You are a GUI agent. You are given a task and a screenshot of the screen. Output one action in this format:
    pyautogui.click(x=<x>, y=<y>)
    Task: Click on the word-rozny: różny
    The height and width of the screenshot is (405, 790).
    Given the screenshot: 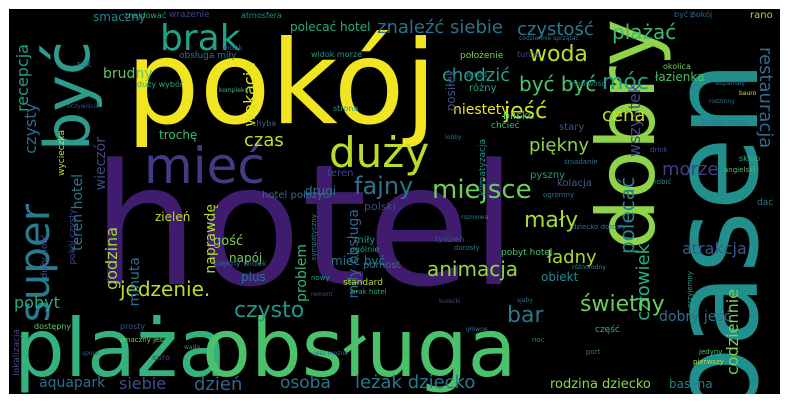 What is the action you would take?
    pyautogui.click(x=483, y=88)
    